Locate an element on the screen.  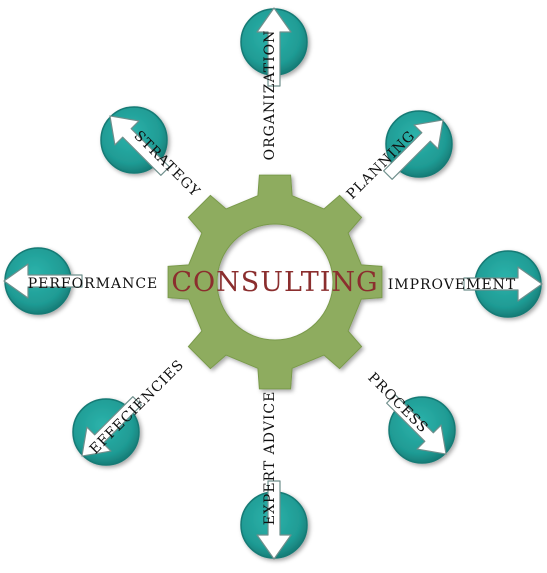
spoke-label-improvement: IMPROVEMENT is located at coordinates (452, 285).